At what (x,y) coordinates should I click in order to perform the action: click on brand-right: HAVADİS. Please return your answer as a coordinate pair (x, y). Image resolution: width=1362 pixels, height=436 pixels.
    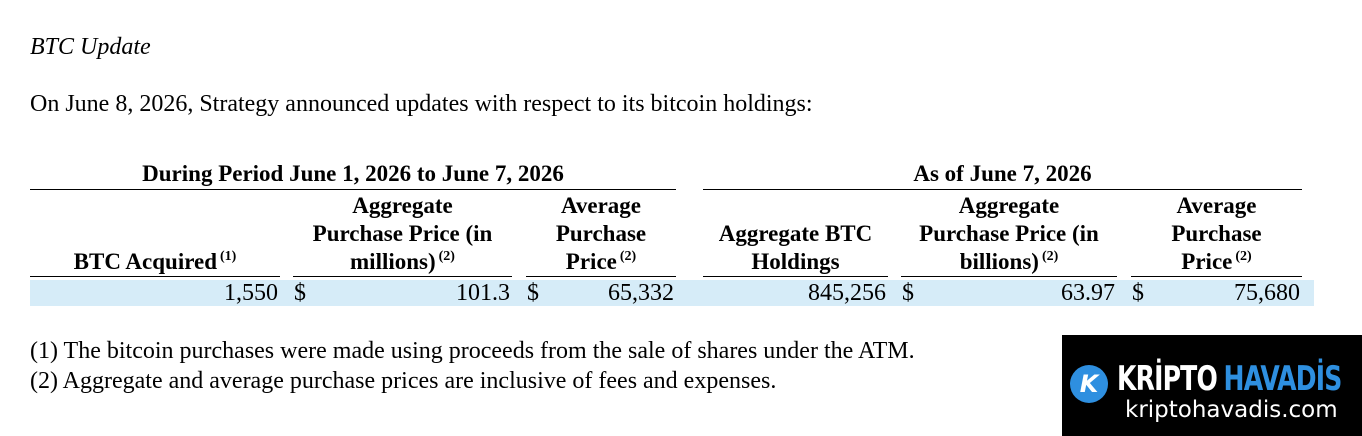
    Looking at the image, I should click on (1283, 379).